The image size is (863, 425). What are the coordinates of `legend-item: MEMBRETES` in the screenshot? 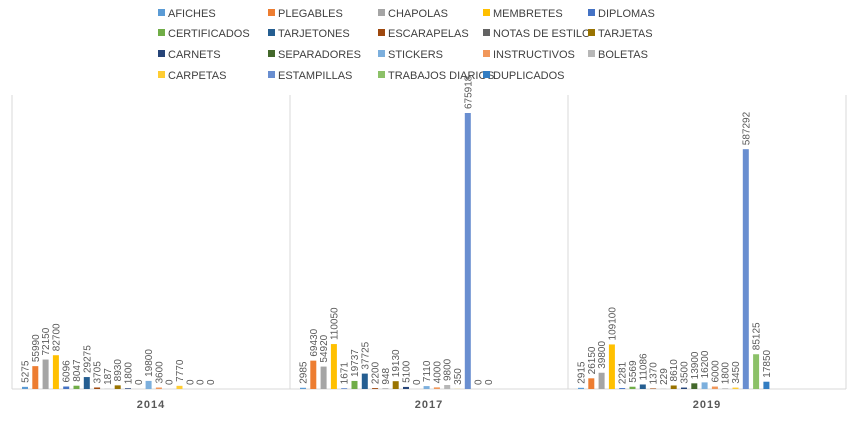 It's located at (523, 14).